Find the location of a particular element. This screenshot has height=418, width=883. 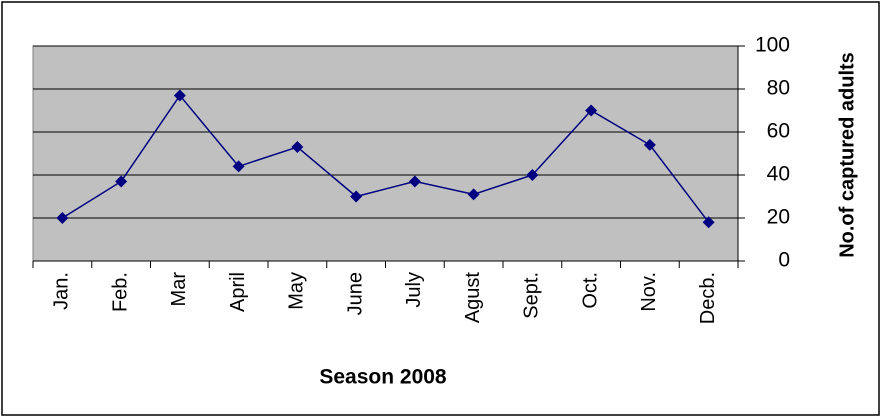

x-tick-label: June is located at coordinates (355, 293).